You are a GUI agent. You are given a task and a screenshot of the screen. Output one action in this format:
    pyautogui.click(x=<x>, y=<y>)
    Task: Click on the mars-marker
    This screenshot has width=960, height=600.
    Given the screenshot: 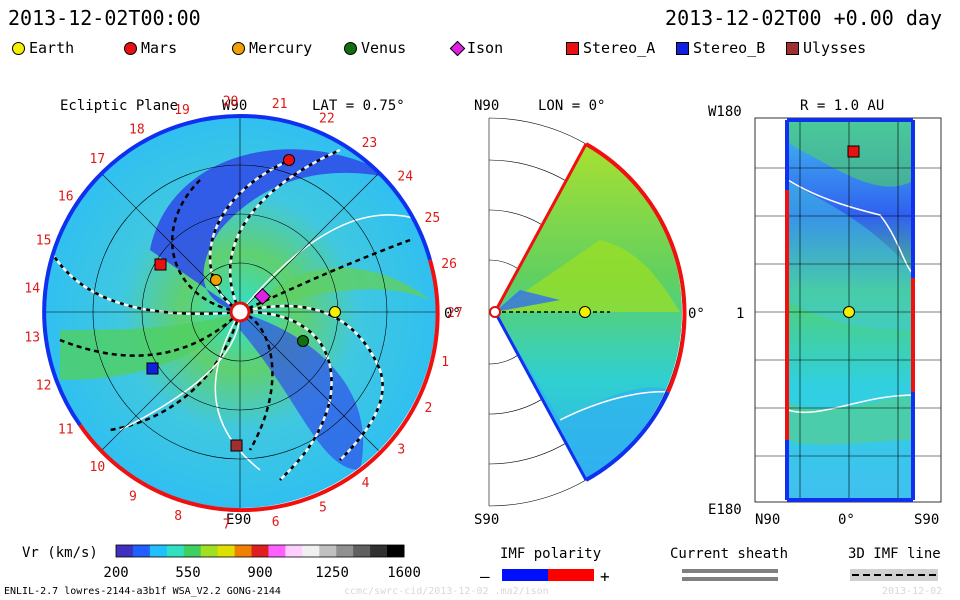 What is the action you would take?
    pyautogui.click(x=289, y=160)
    